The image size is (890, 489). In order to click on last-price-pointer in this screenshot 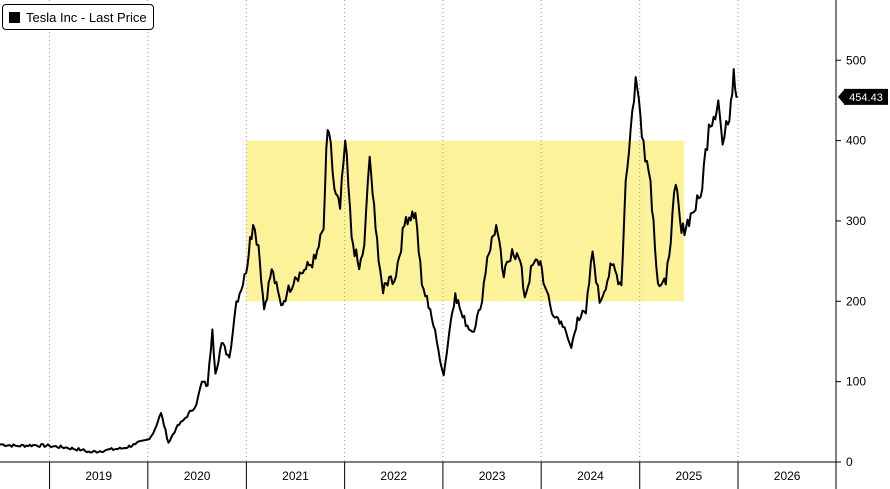, I will do `click(841, 96)`.